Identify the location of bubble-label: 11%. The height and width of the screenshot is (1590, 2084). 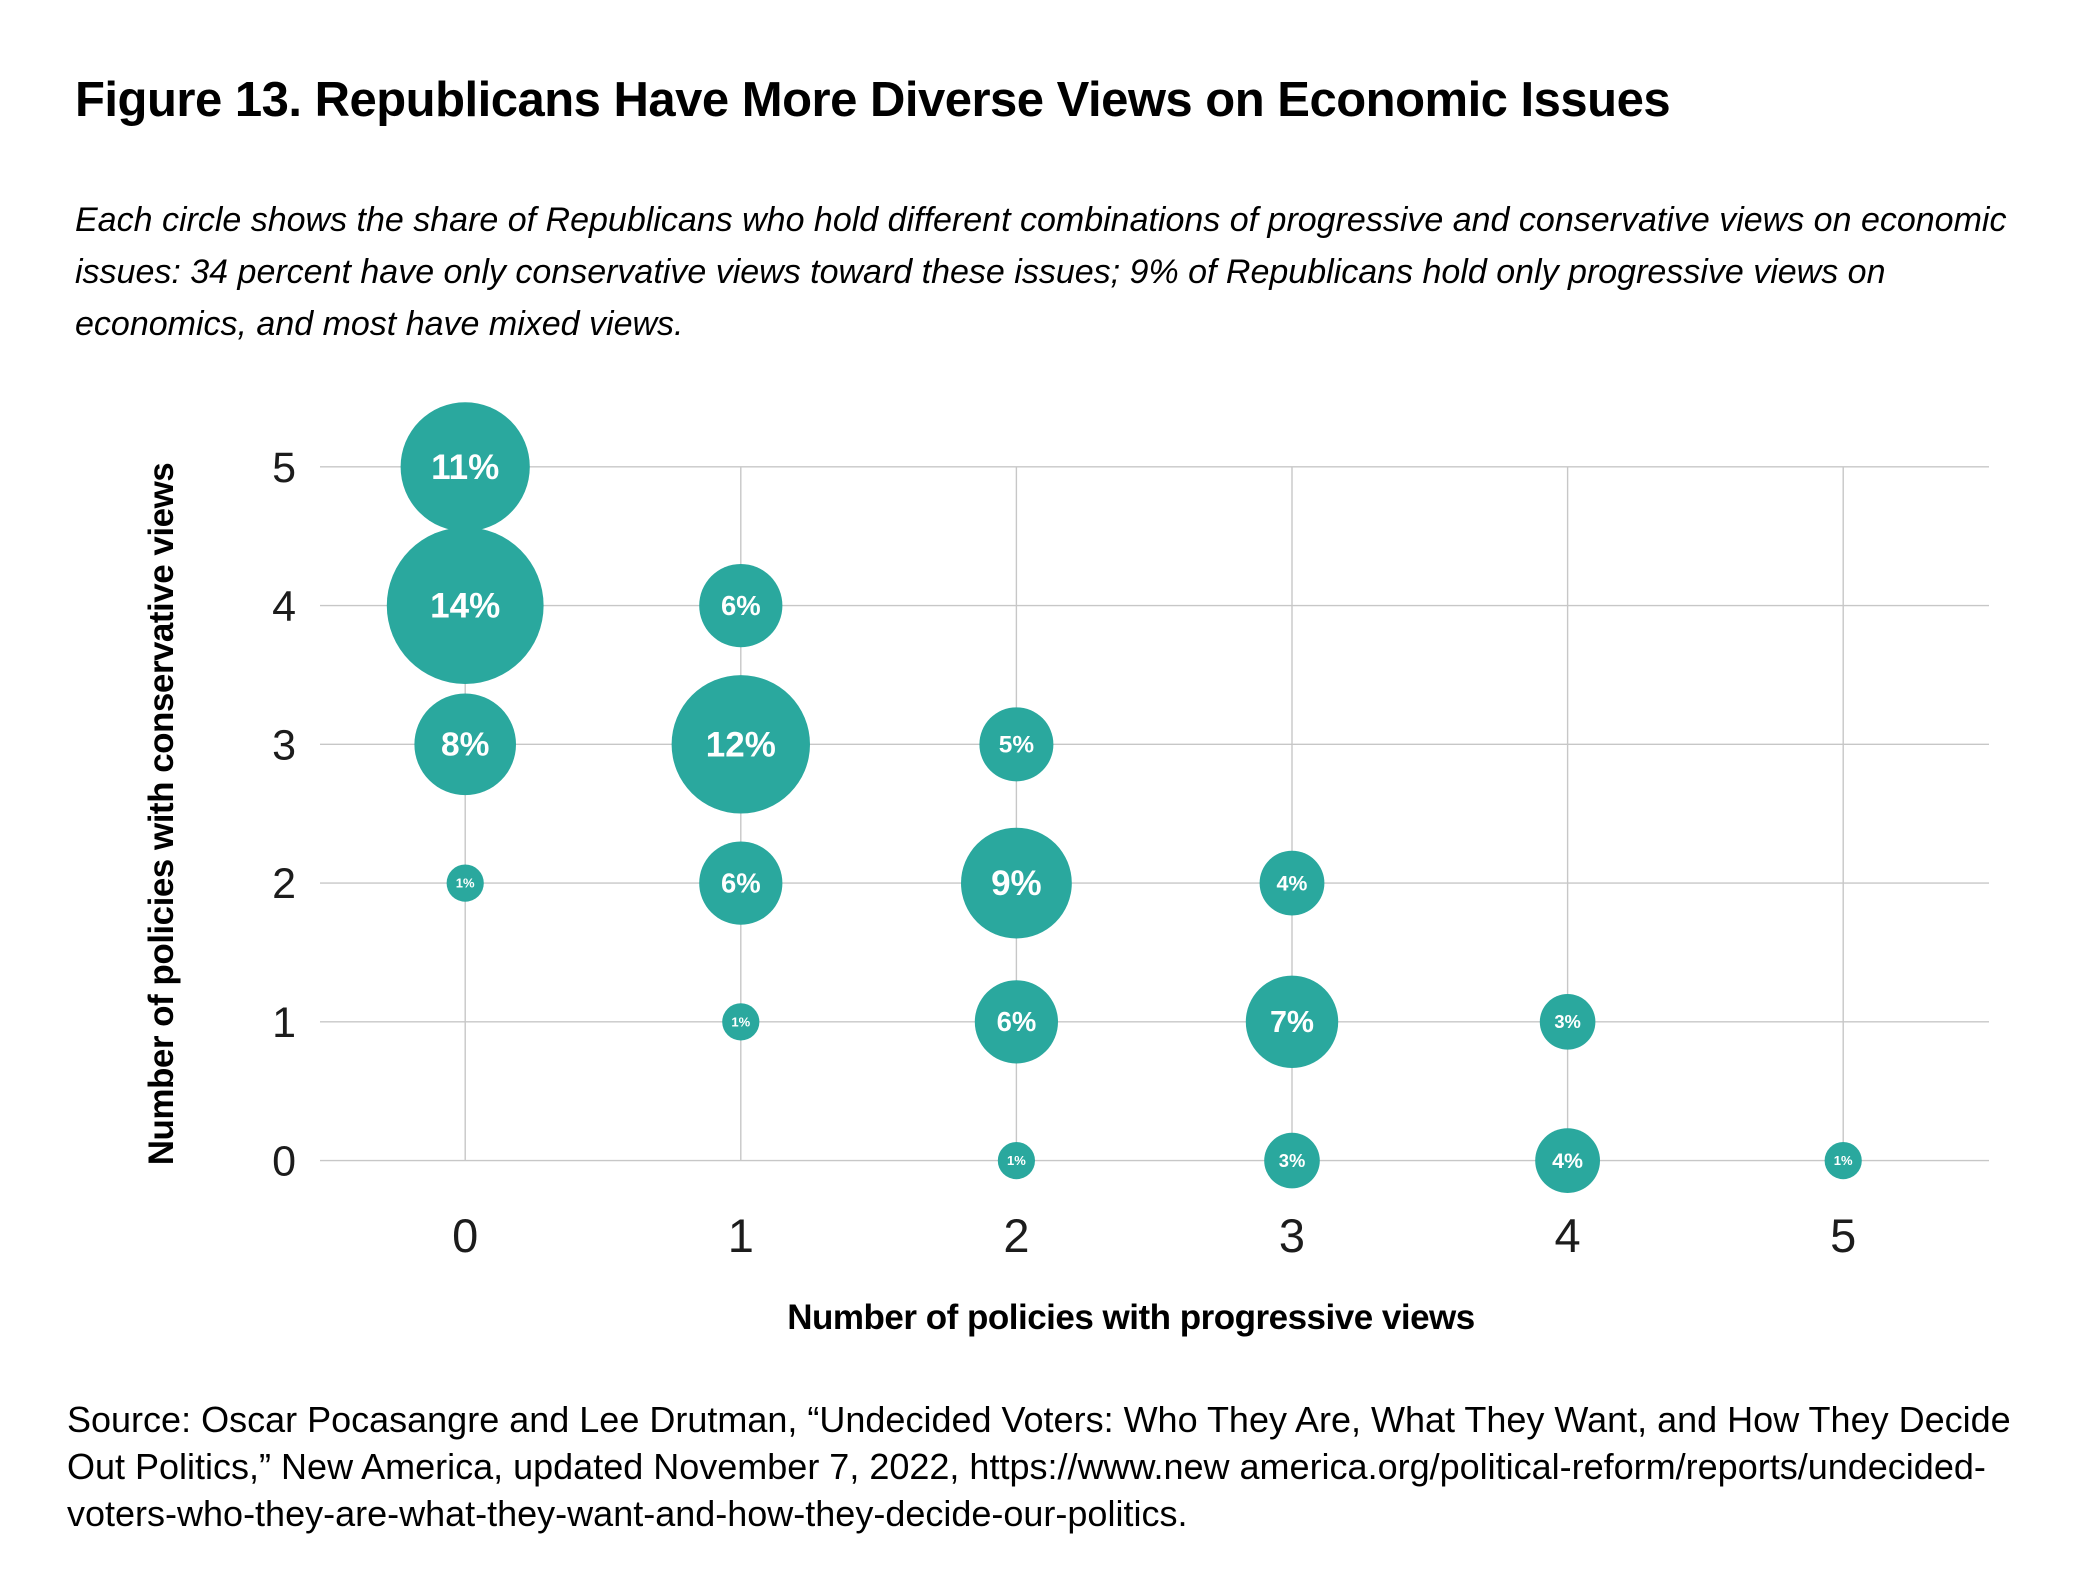
(465, 467).